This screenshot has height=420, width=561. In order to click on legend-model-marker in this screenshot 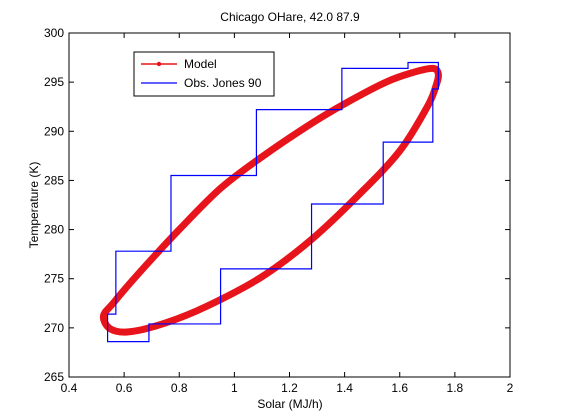, I will do `click(159, 64)`.